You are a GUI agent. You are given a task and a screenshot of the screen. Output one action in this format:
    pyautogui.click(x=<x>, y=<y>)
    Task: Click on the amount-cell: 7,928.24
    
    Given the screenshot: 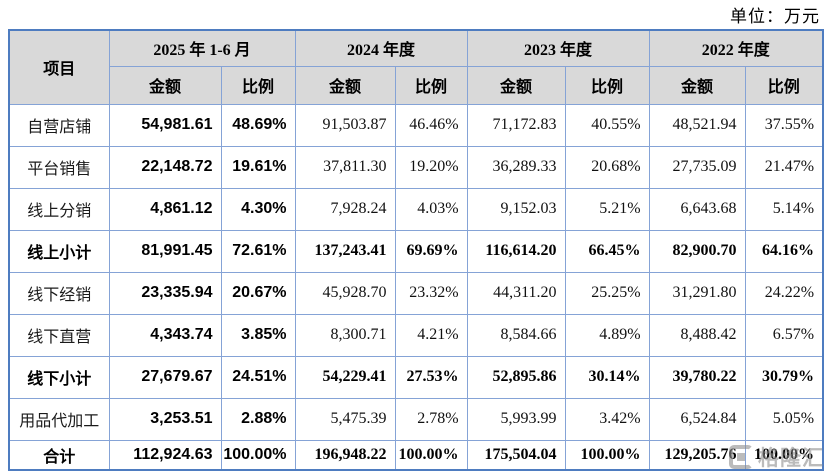 What is the action you would take?
    pyautogui.click(x=345, y=209)
    